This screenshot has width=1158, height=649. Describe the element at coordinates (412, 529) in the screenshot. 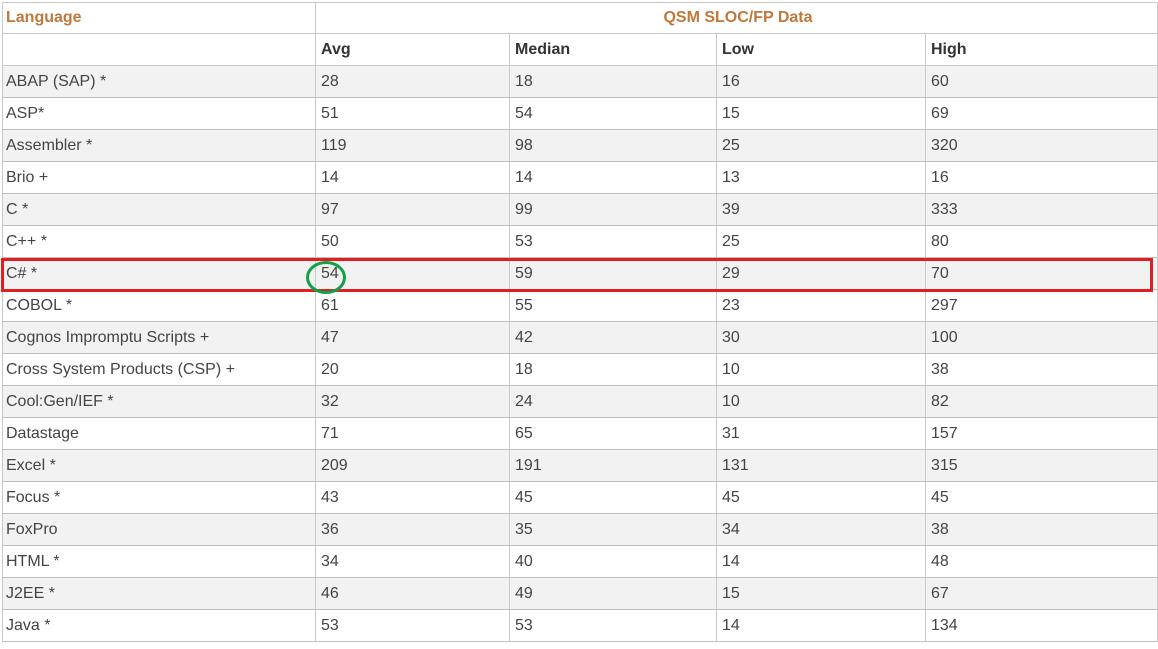

I see `avg-cell: 36` at that location.